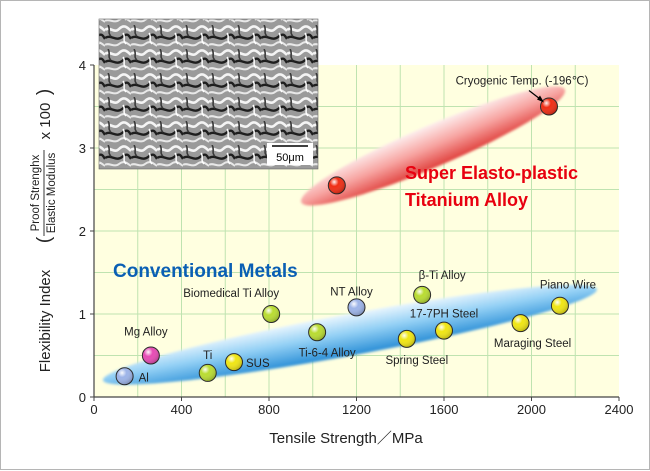 This screenshot has width=650, height=471. Describe the element at coordinates (82, 314) in the screenshot. I see `y-tick-label: 1` at that location.